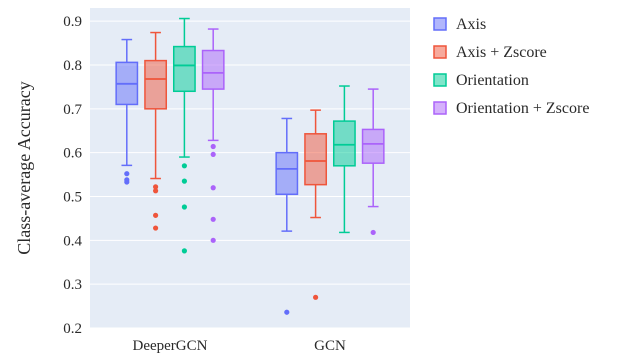  What do you see at coordinates (330, 346) in the screenshot?
I see `x-category-label: GCN` at bounding box center [330, 346].